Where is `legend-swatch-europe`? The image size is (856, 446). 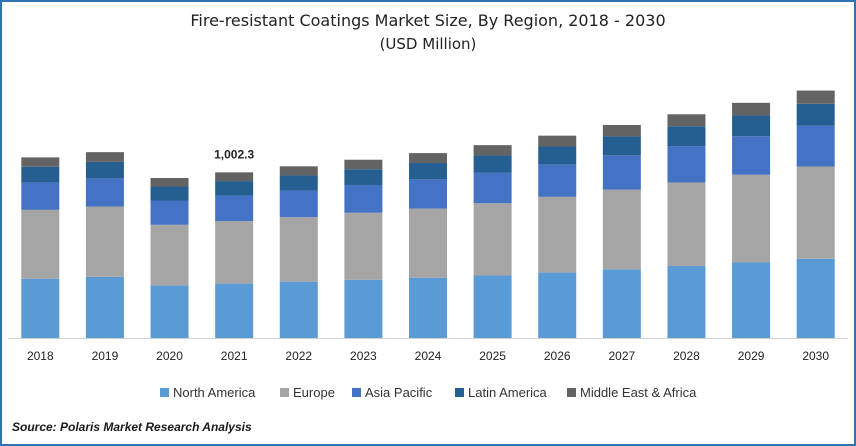
legend-swatch-europe is located at coordinates (284, 392).